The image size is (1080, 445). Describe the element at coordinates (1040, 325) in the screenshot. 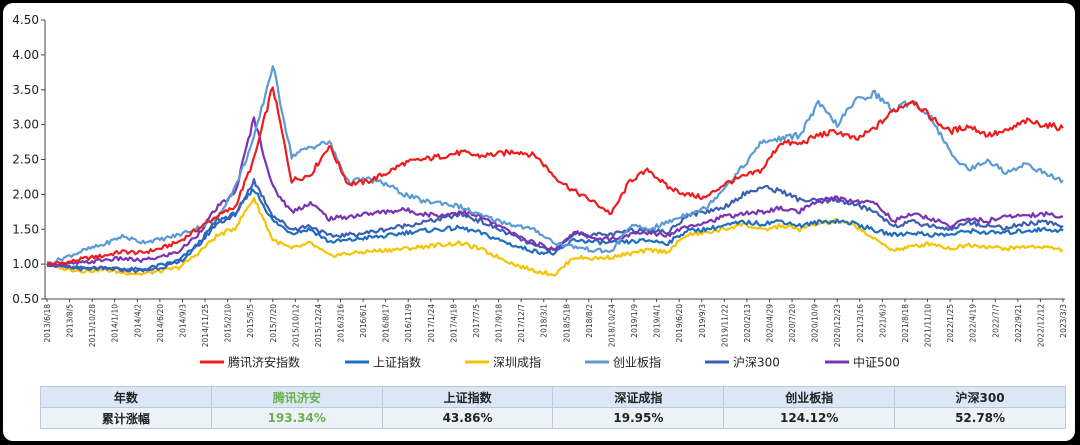

I see `x-tick-label: 2022/12/12` at that location.